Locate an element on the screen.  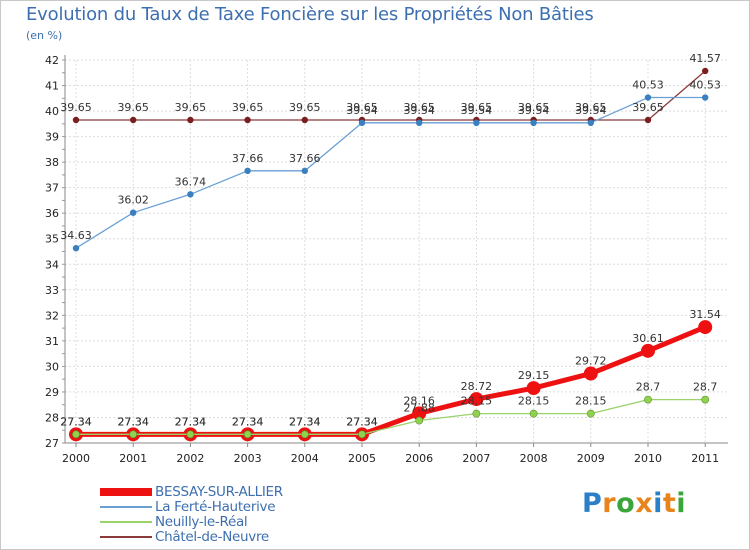
logo-letter: P is located at coordinates (592, 503).